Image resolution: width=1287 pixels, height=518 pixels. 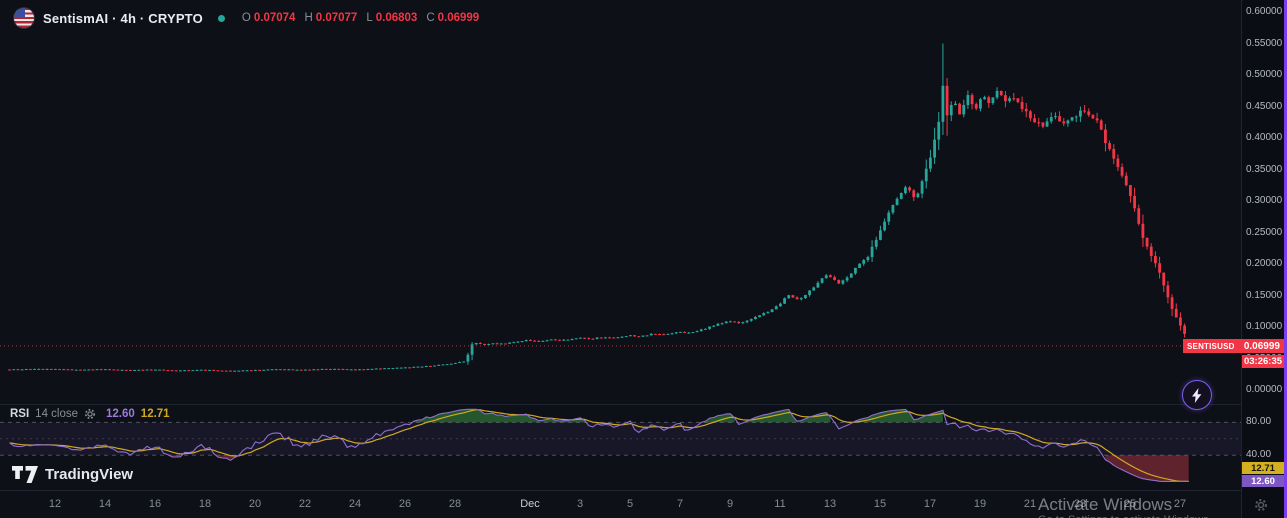 I want to click on time-axis-label: 18, so click(x=205, y=504).